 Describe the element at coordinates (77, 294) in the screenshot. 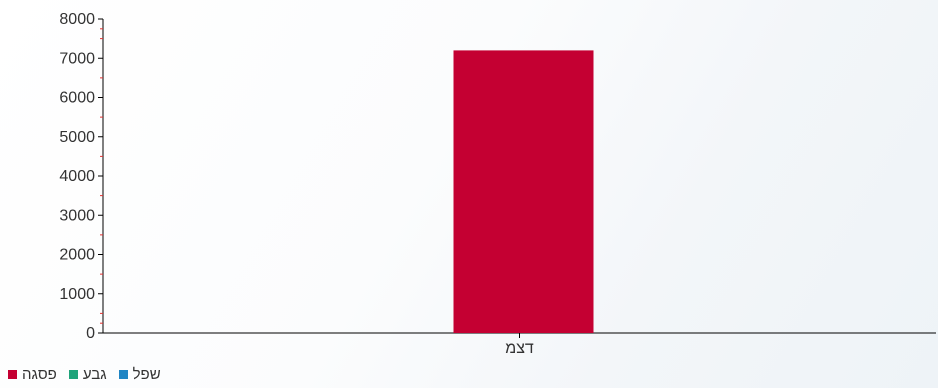

I see `y-tick-label: 1000` at that location.